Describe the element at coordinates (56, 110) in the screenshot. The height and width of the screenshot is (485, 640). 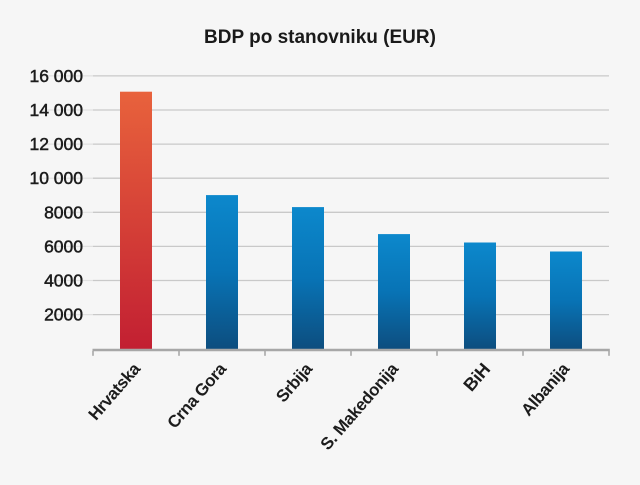
I see `svg-text: 14 000` at that location.